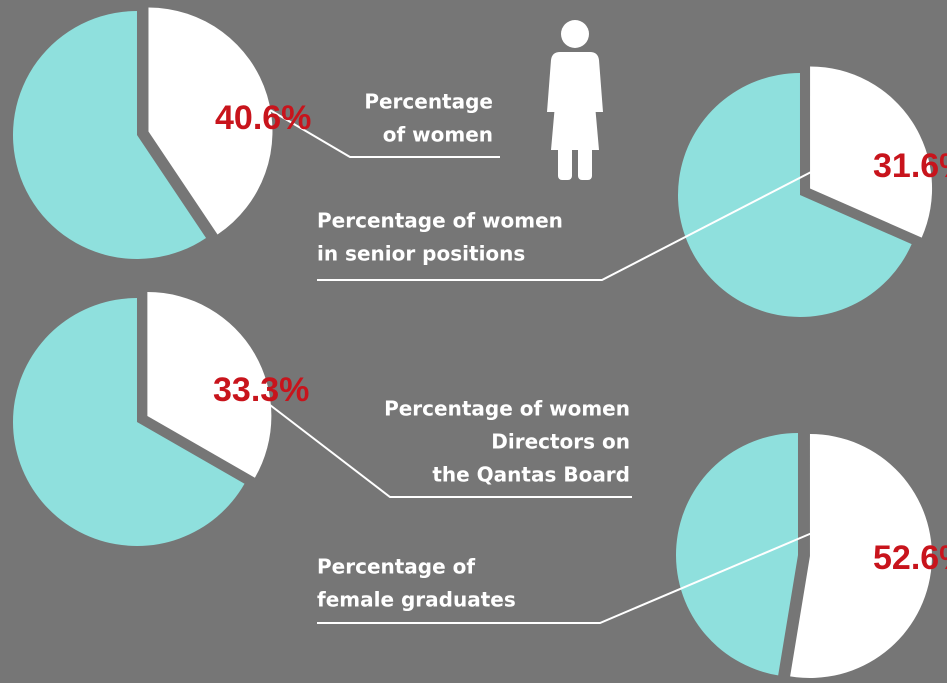 The image size is (947, 683). Describe the element at coordinates (910, 558) in the screenshot. I see `value-label: 52.6%` at that location.